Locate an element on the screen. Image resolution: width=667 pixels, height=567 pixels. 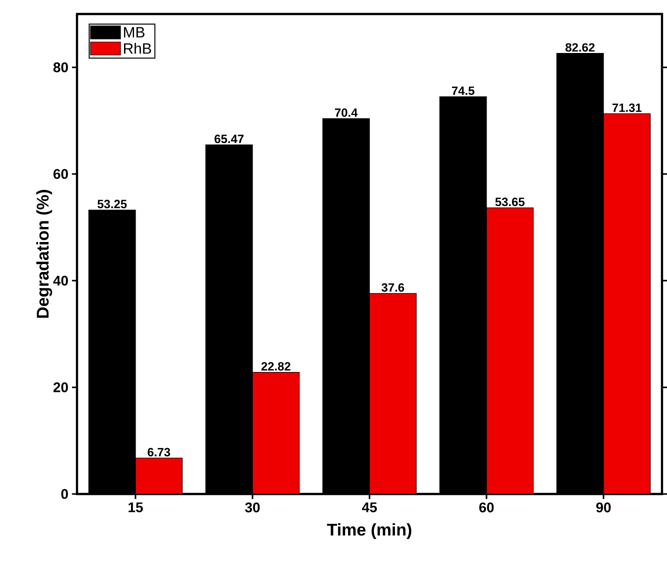
y-tick-label: 80 is located at coordinates (60, 67).